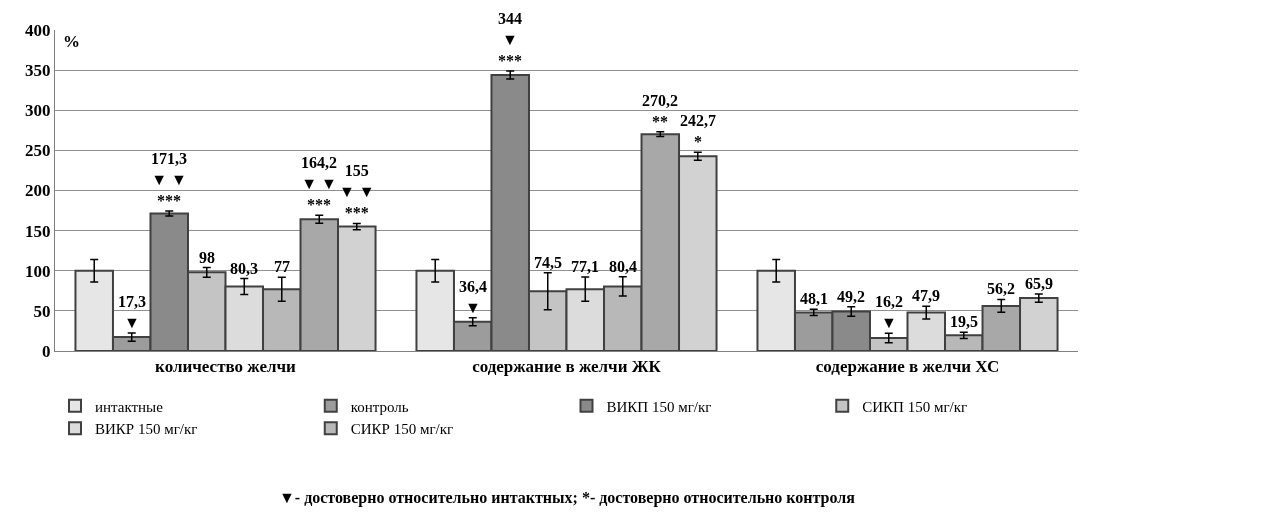 This screenshot has width=1278, height=516. Describe the element at coordinates (319, 183) in the screenshot. I see `data-label: 164,2 ▼ ▼ ***` at that location.